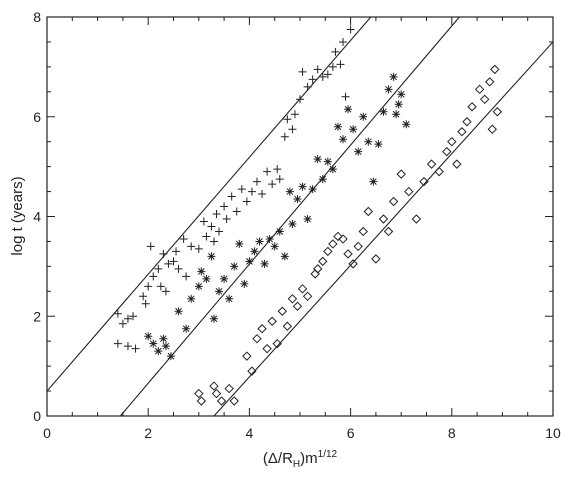  Describe the element at coordinates (47, 433) in the screenshot. I see `x-tick-label: 0` at that location.